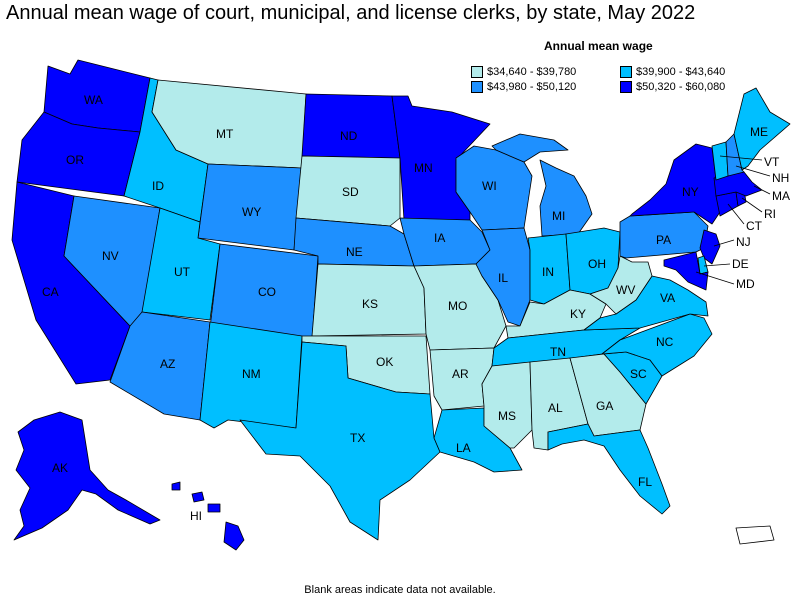 Image resolution: width=800 pixels, height=600 pixels. I want to click on legend-item-3: $43,980 - $50,120, so click(523, 87).